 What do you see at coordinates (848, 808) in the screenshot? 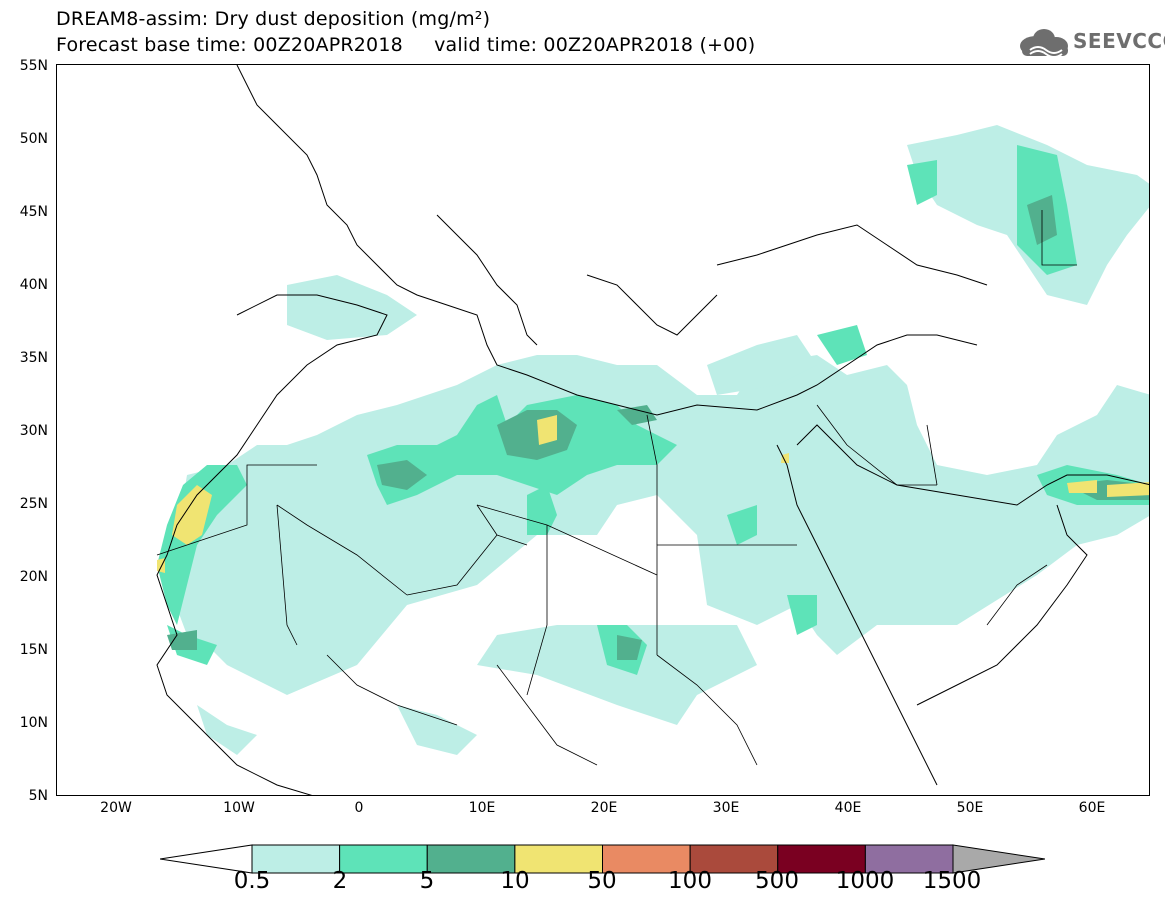
I see `lon-label: 40E` at bounding box center [848, 808].